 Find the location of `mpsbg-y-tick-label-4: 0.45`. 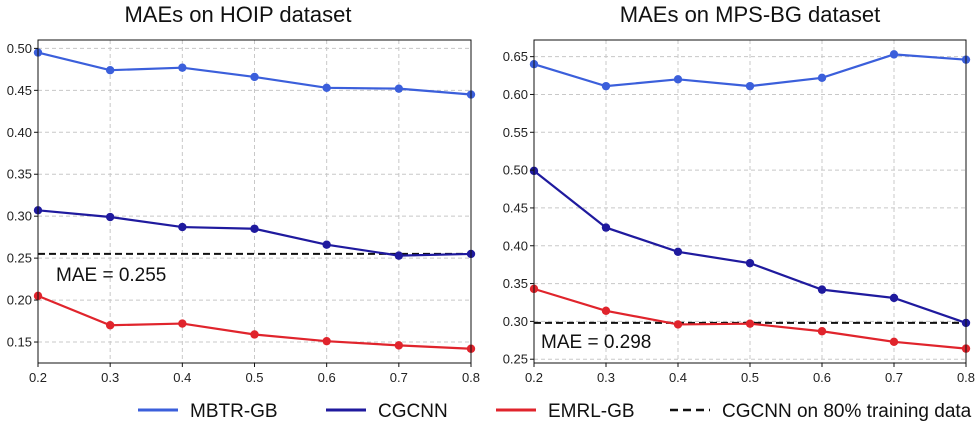

mpsbg-y-tick-label-4: 0.45 is located at coordinates (515, 207).